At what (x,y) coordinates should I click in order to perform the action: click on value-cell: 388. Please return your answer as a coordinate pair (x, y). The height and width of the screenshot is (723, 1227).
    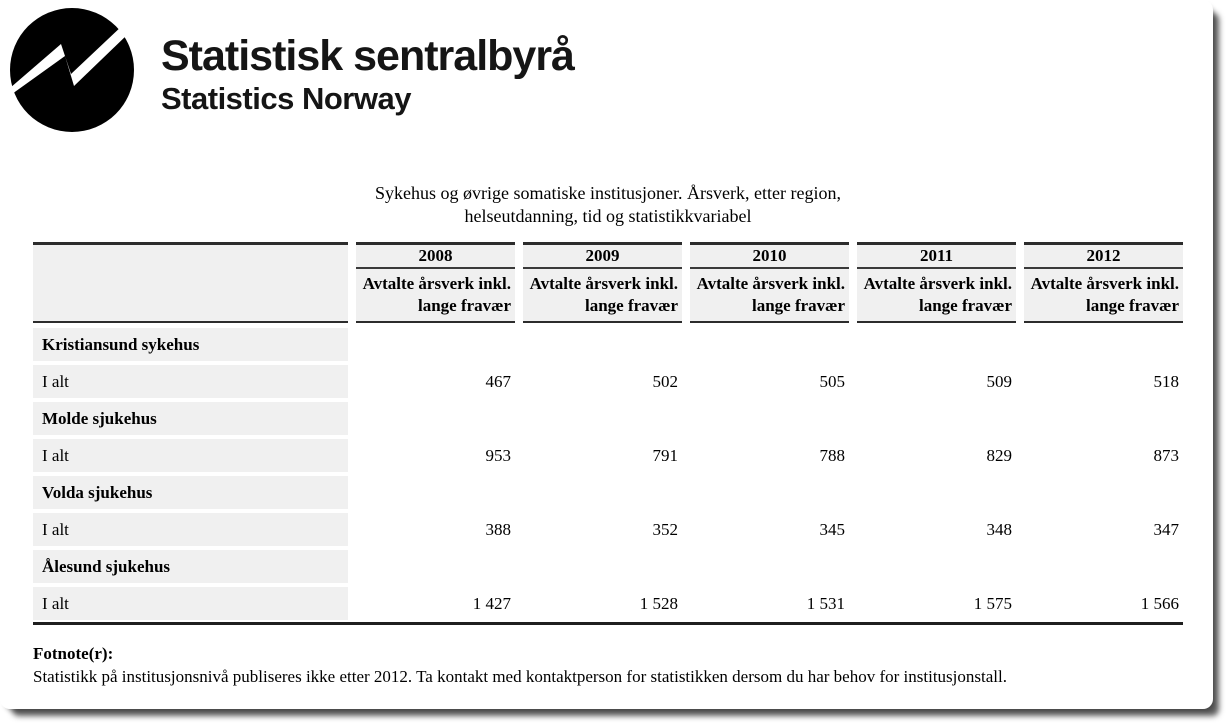
    Looking at the image, I should click on (435, 529).